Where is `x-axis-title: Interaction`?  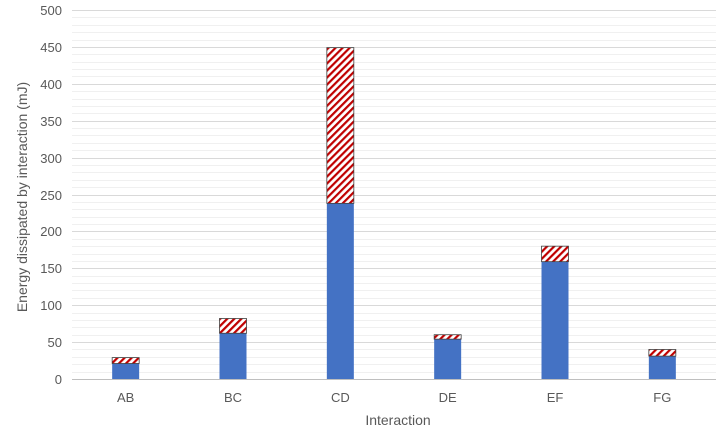
x-axis-title: Interaction is located at coordinates (397, 420).